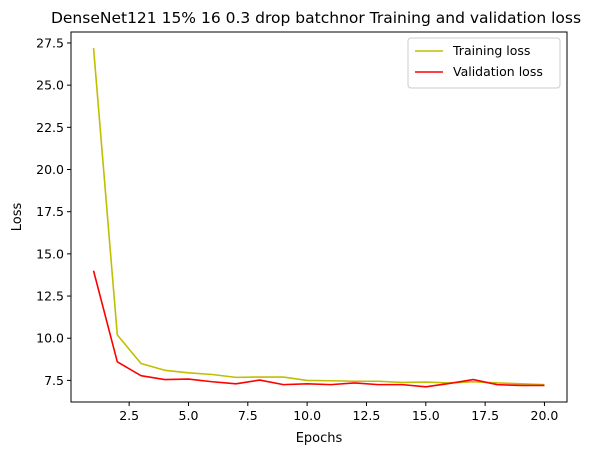  I want to click on x-tick-label: 10.0, so click(307, 415).